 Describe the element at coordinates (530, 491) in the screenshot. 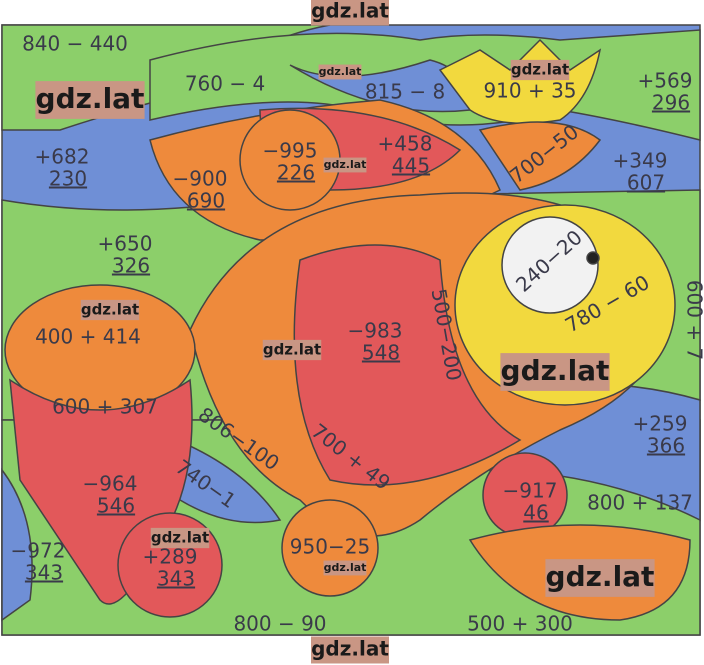

I see `column-top: −917` at that location.